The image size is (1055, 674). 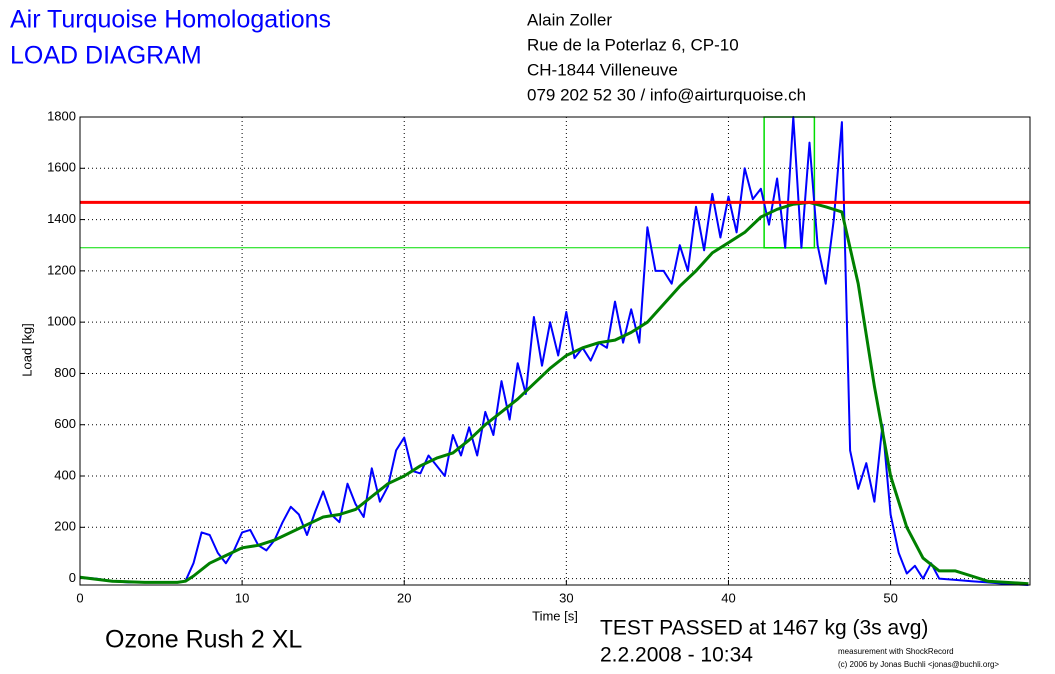 I want to click on y-tick-label: 200, so click(x=65, y=526).